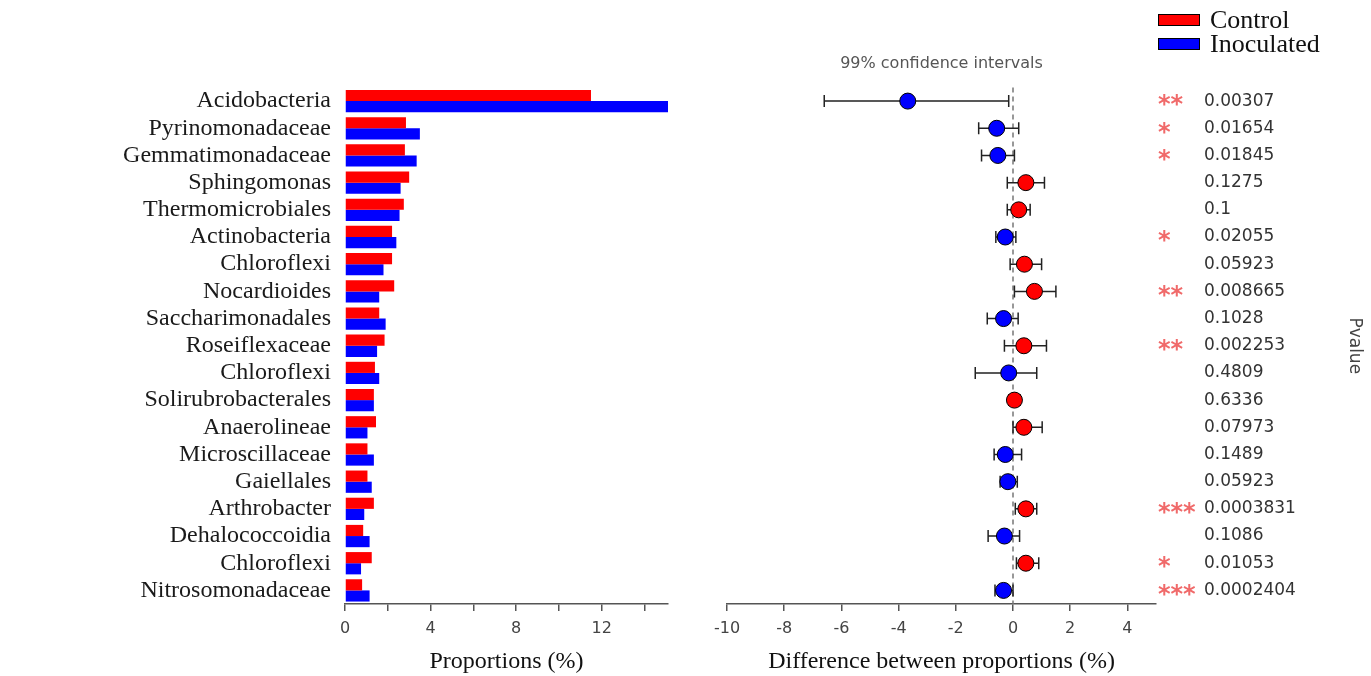  I want to click on y-tick-label: Nitrosomonadaceae, so click(235, 588).